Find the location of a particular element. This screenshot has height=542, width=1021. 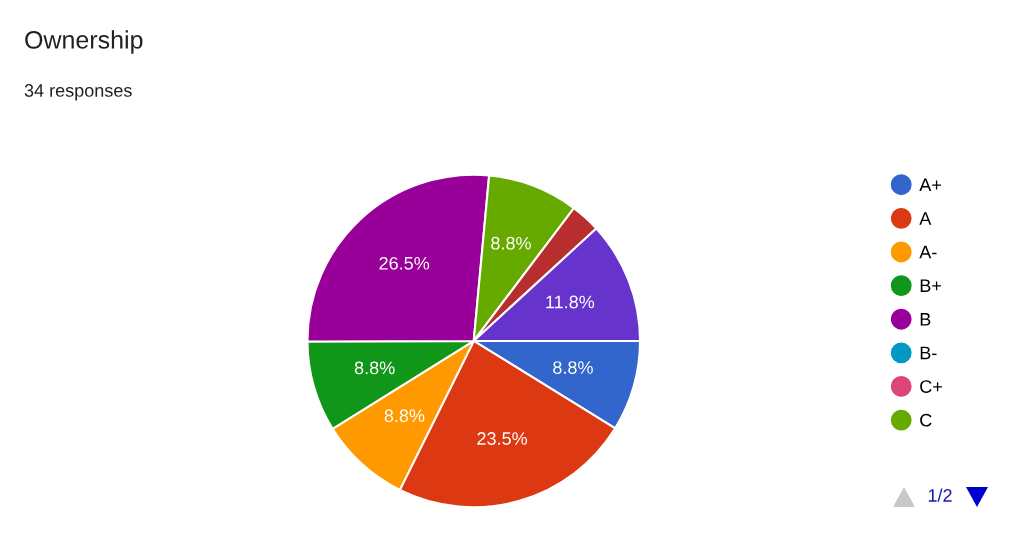

data-label: 23.5% is located at coordinates (502, 438).